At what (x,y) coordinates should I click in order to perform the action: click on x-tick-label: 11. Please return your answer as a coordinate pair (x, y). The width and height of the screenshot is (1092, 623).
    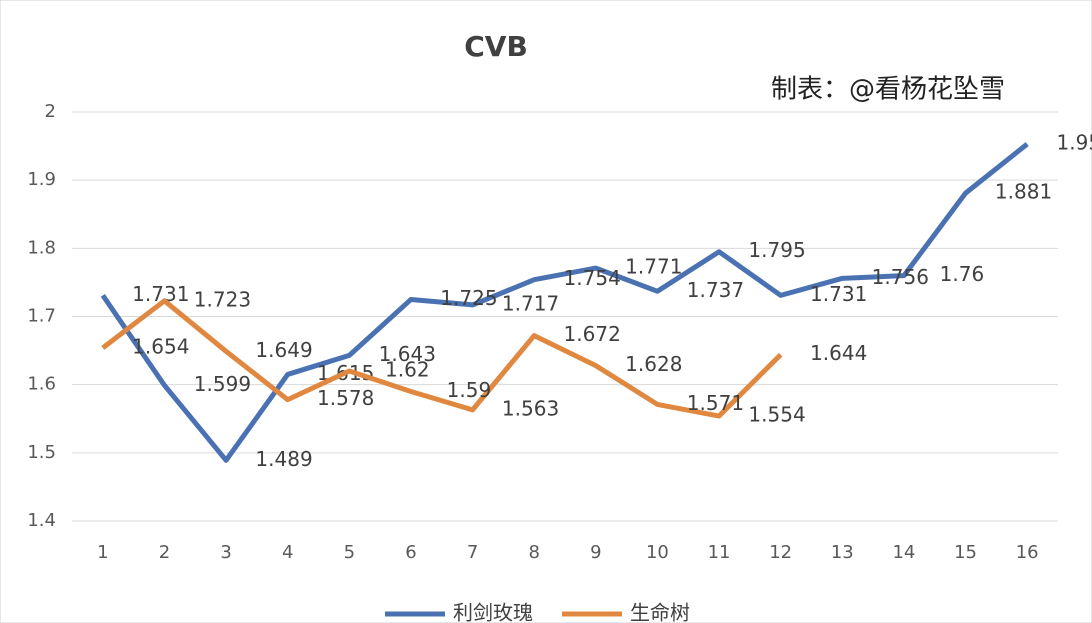
    Looking at the image, I should click on (719, 552).